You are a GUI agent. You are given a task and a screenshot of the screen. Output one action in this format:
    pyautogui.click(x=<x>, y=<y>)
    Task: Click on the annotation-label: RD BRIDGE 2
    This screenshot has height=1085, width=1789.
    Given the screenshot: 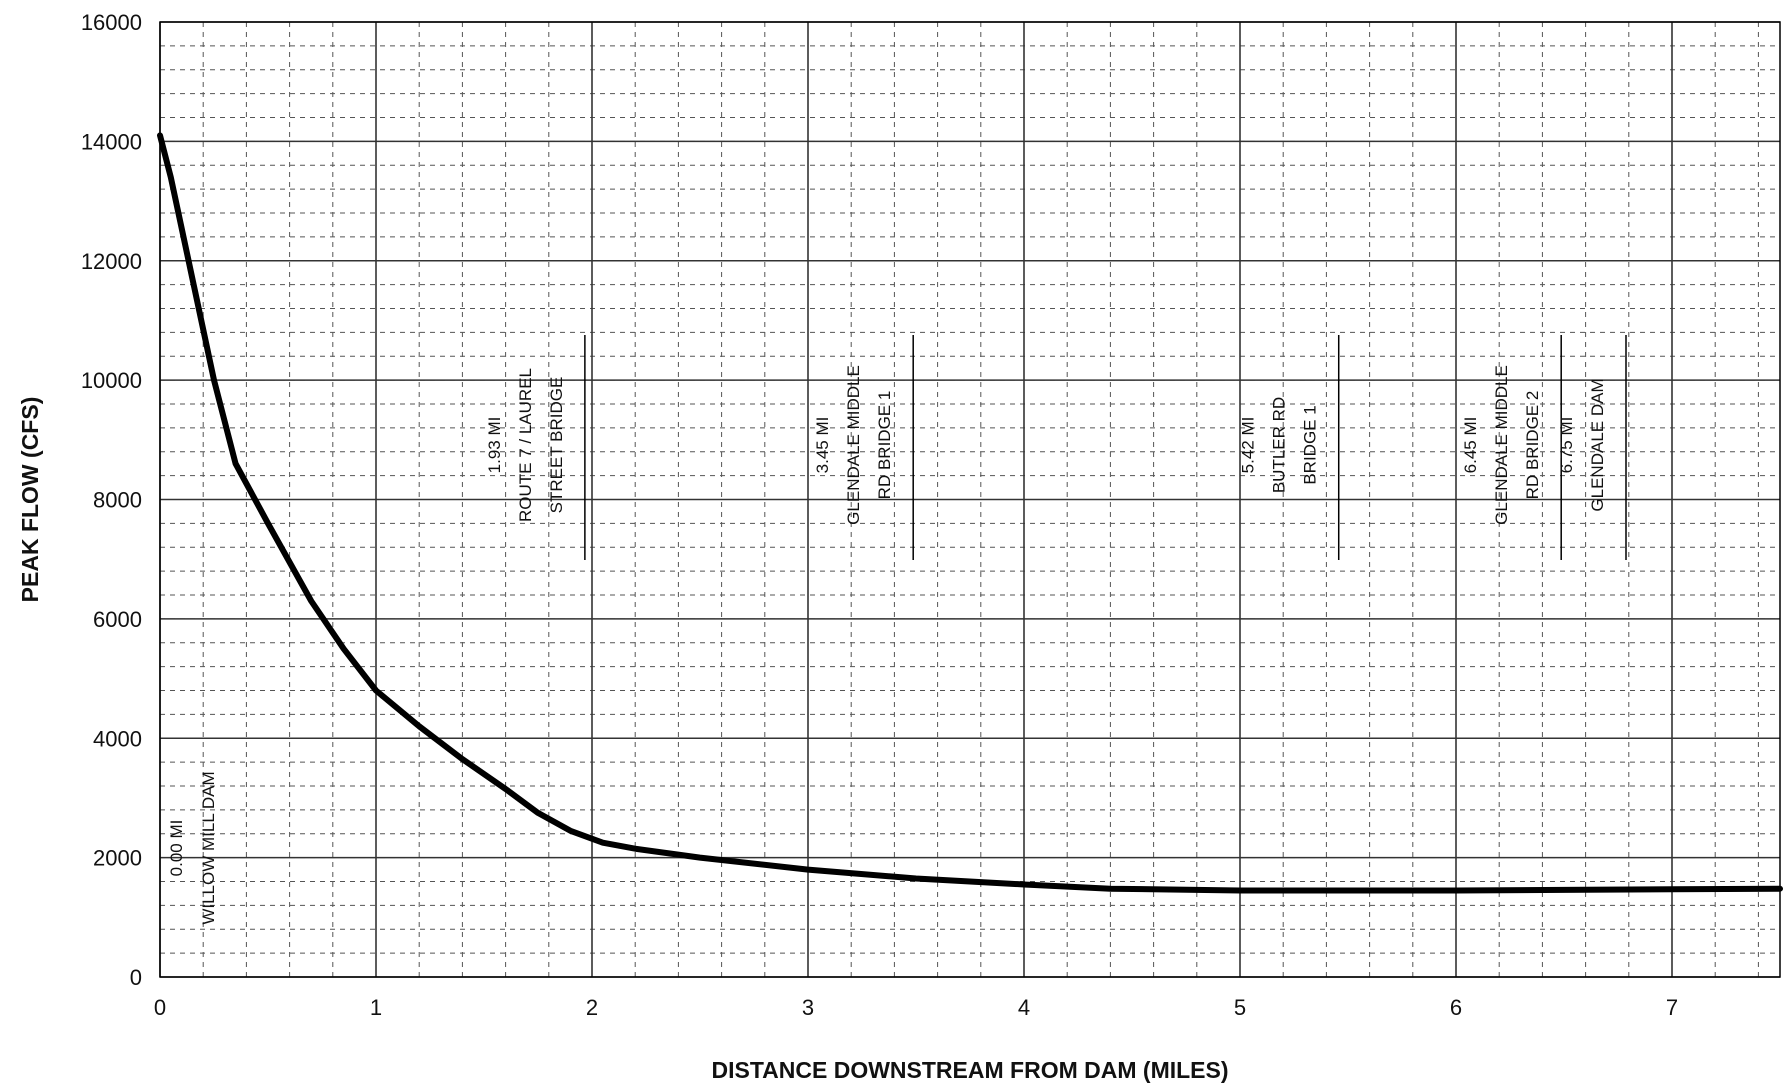 What is the action you would take?
    pyautogui.click(x=1532, y=445)
    